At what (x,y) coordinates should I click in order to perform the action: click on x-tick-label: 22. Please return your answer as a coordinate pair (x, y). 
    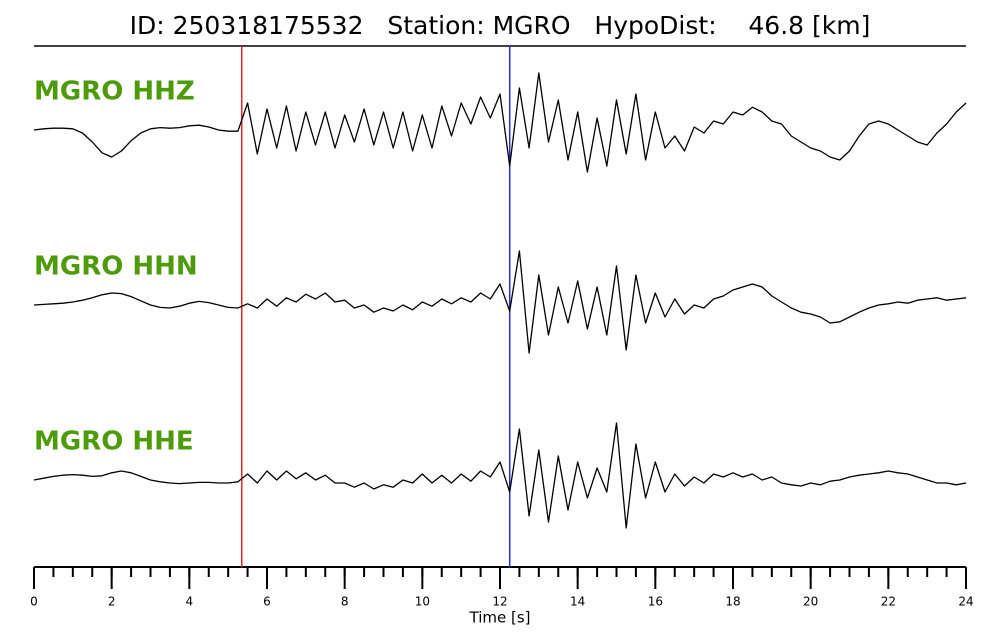
    Looking at the image, I should click on (888, 602).